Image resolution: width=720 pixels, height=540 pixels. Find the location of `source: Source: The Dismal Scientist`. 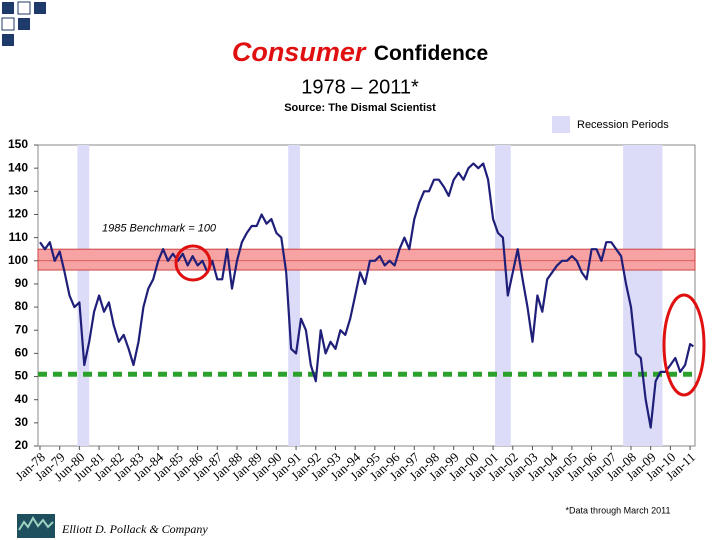

source: Source: The Dismal Scientist is located at coordinates (360, 108).